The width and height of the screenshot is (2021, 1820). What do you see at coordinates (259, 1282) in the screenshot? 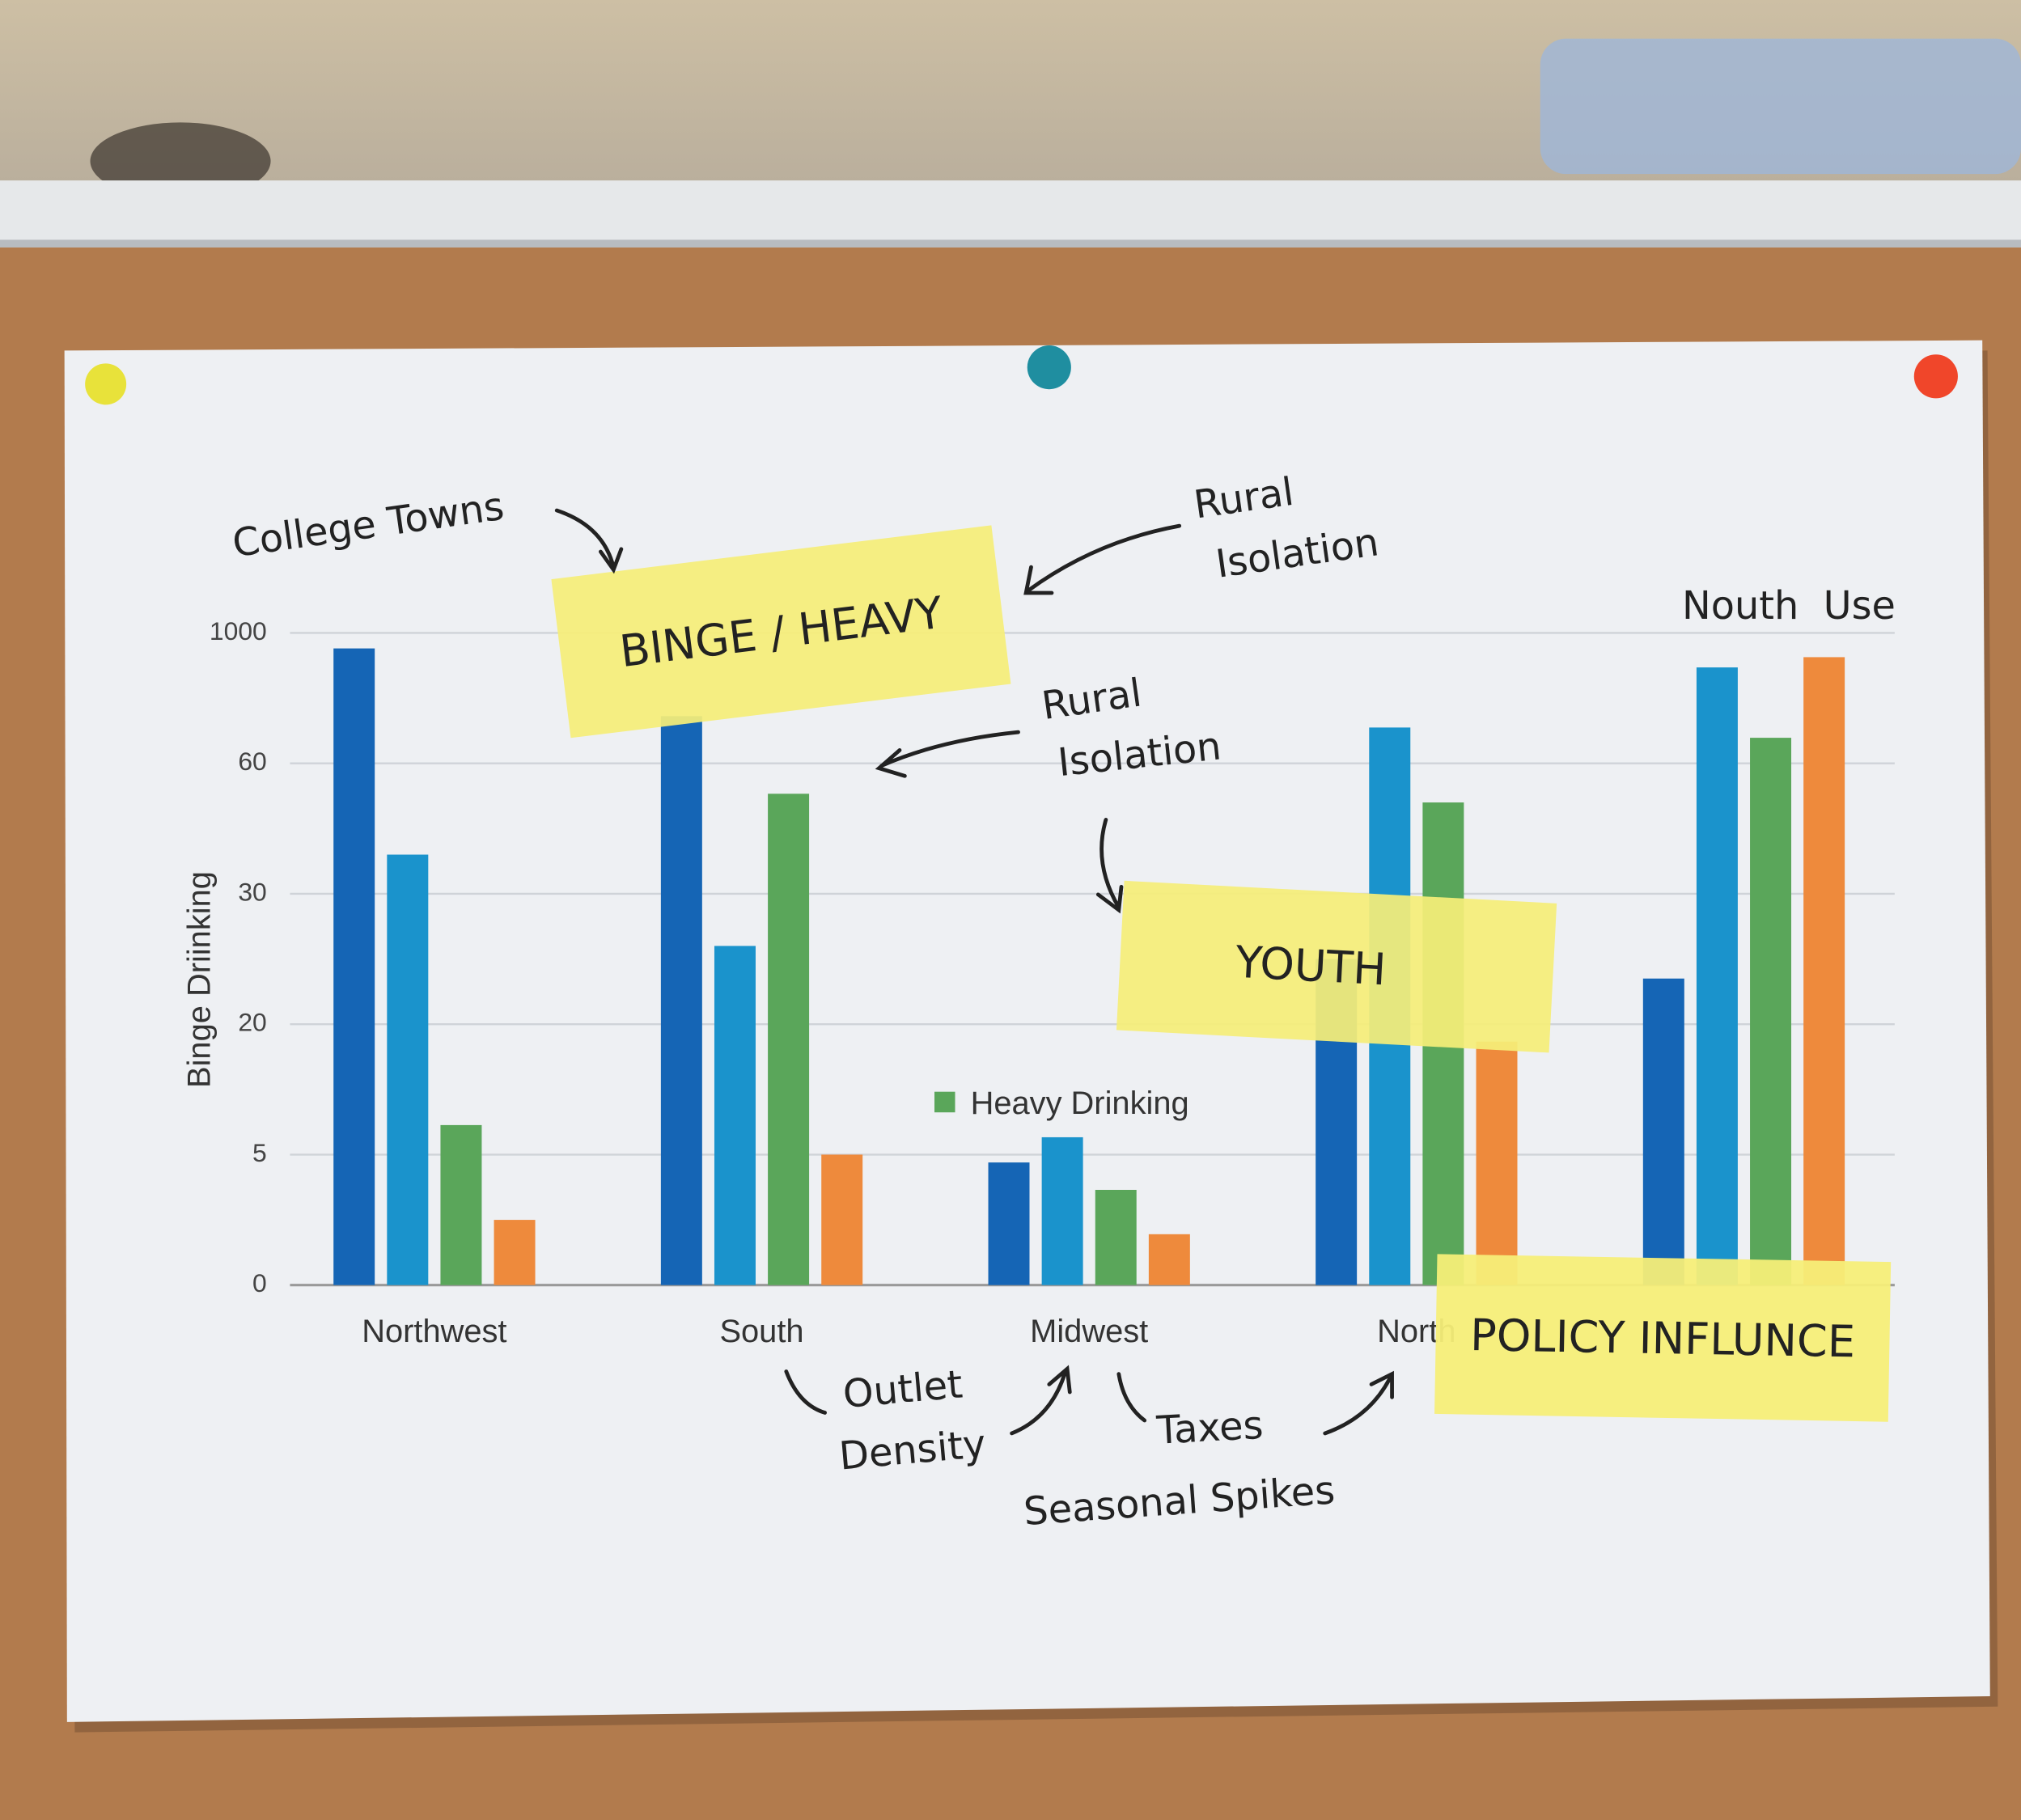
I see `y-tick-label: 0` at bounding box center [259, 1282].